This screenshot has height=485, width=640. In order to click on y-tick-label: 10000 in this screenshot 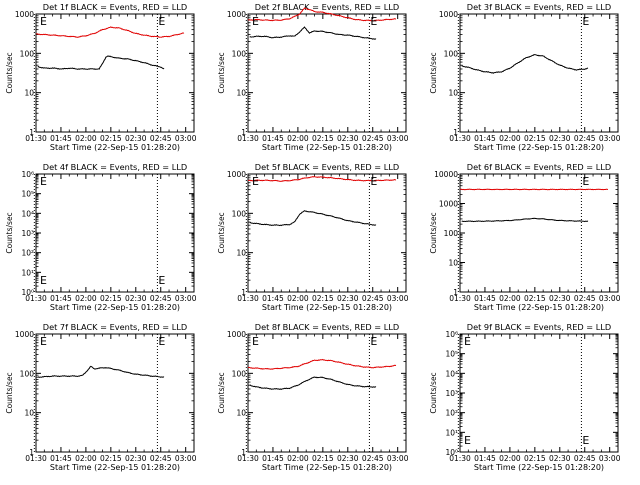, I will do `click(446, 174)`.